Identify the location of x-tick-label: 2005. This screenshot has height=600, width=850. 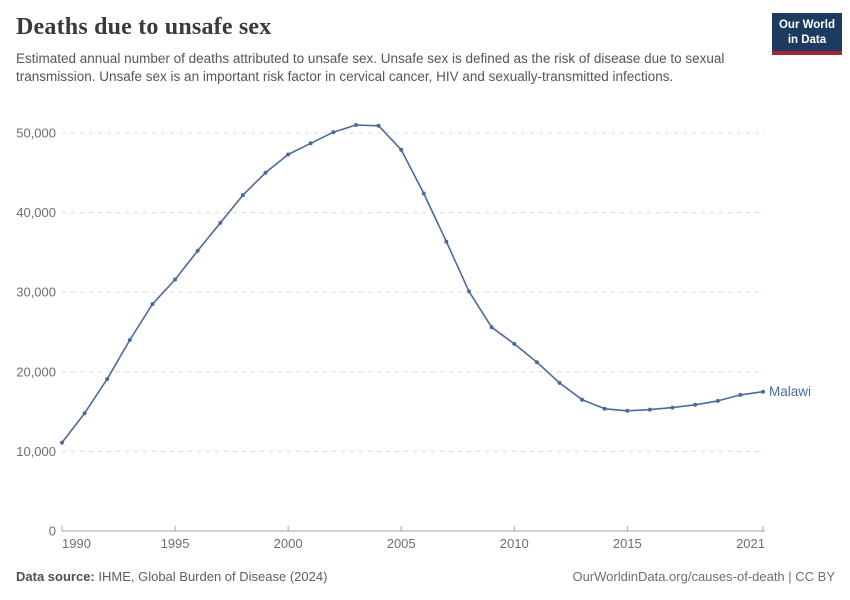
(401, 543).